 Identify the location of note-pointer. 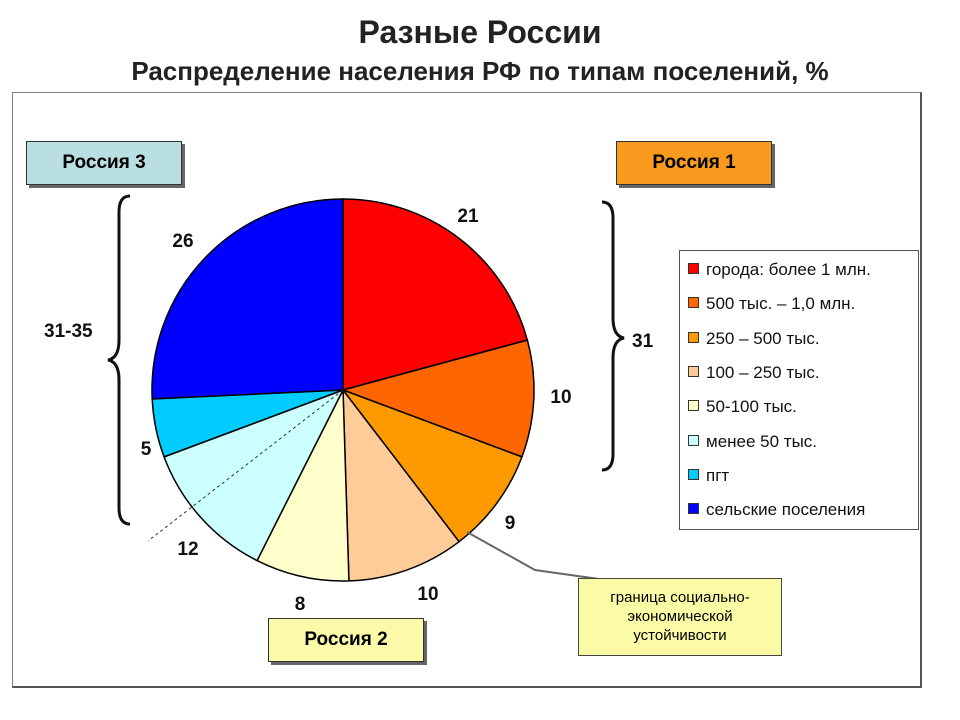
(536, 556).